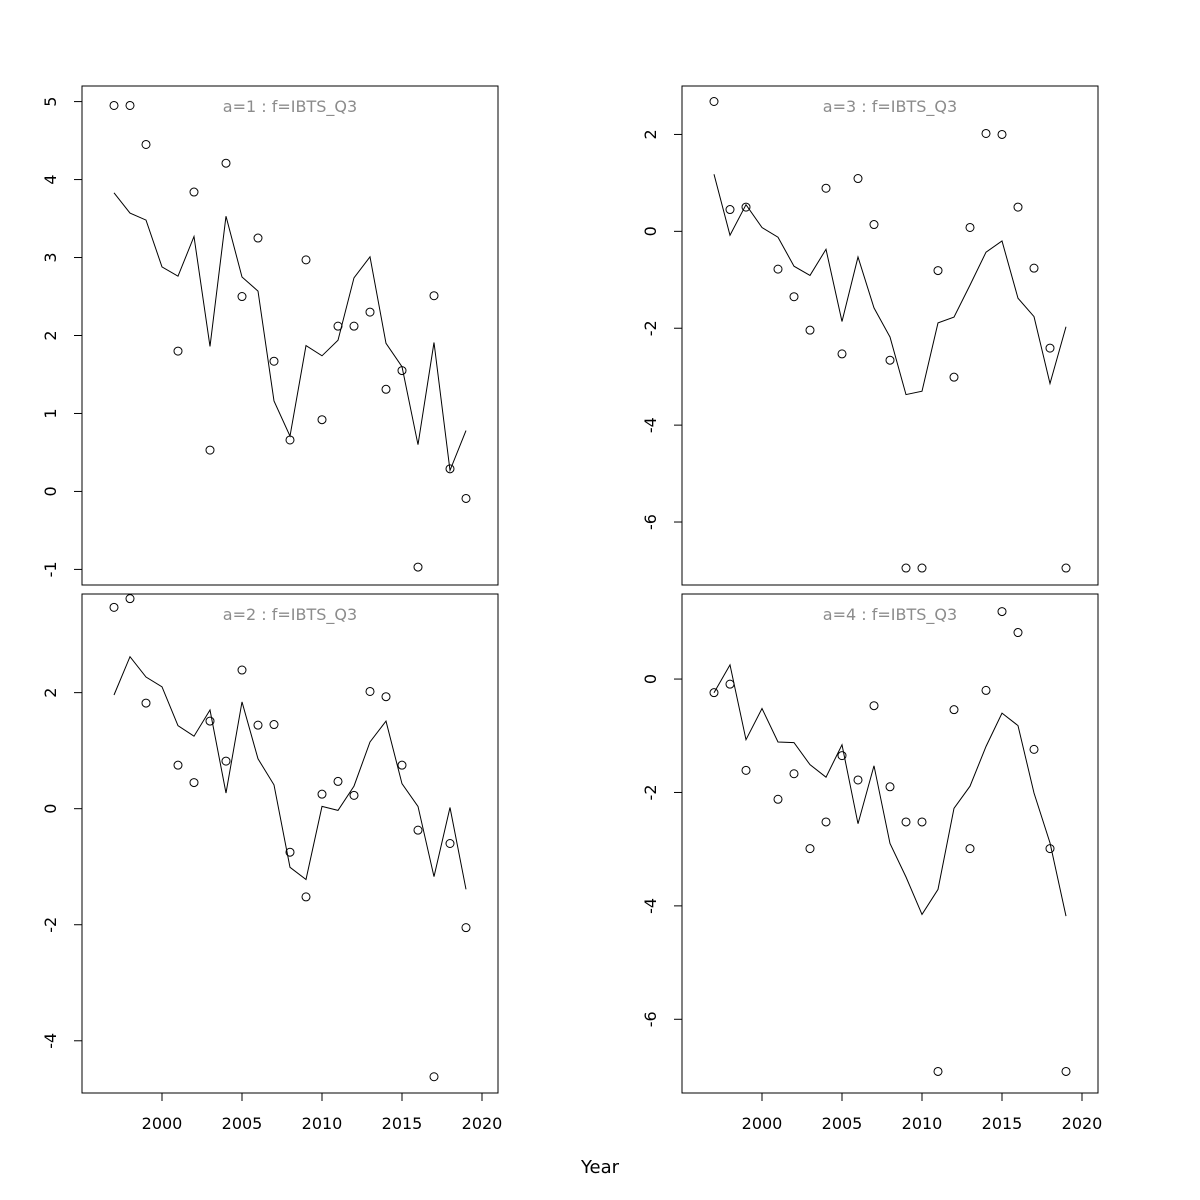  What do you see at coordinates (50, 102) in the screenshot?
I see `y-tick-label: 5` at bounding box center [50, 102].